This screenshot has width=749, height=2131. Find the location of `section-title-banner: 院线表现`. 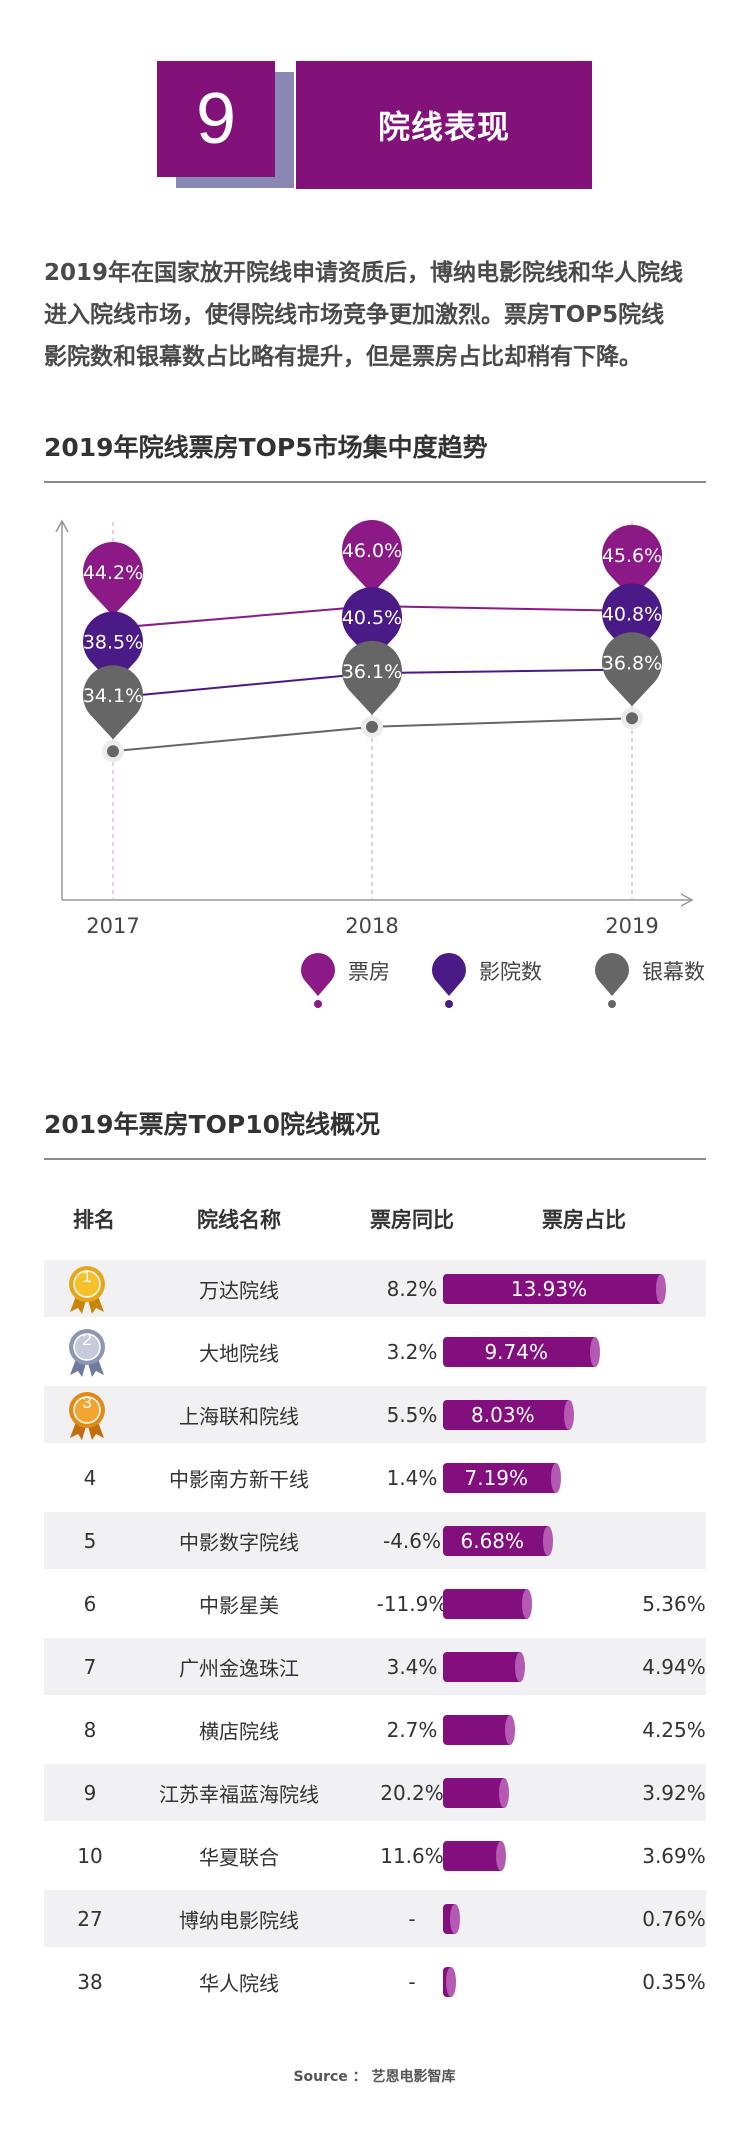

section-title-banner: 院线表现 is located at coordinates (444, 125).